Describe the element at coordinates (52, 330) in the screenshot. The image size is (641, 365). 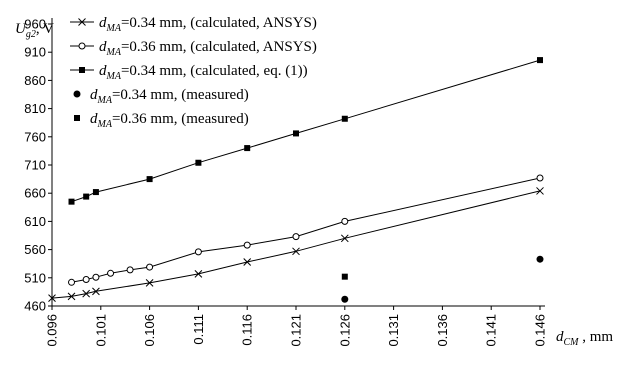
I see `x-tick-label: 0.096` at that location.